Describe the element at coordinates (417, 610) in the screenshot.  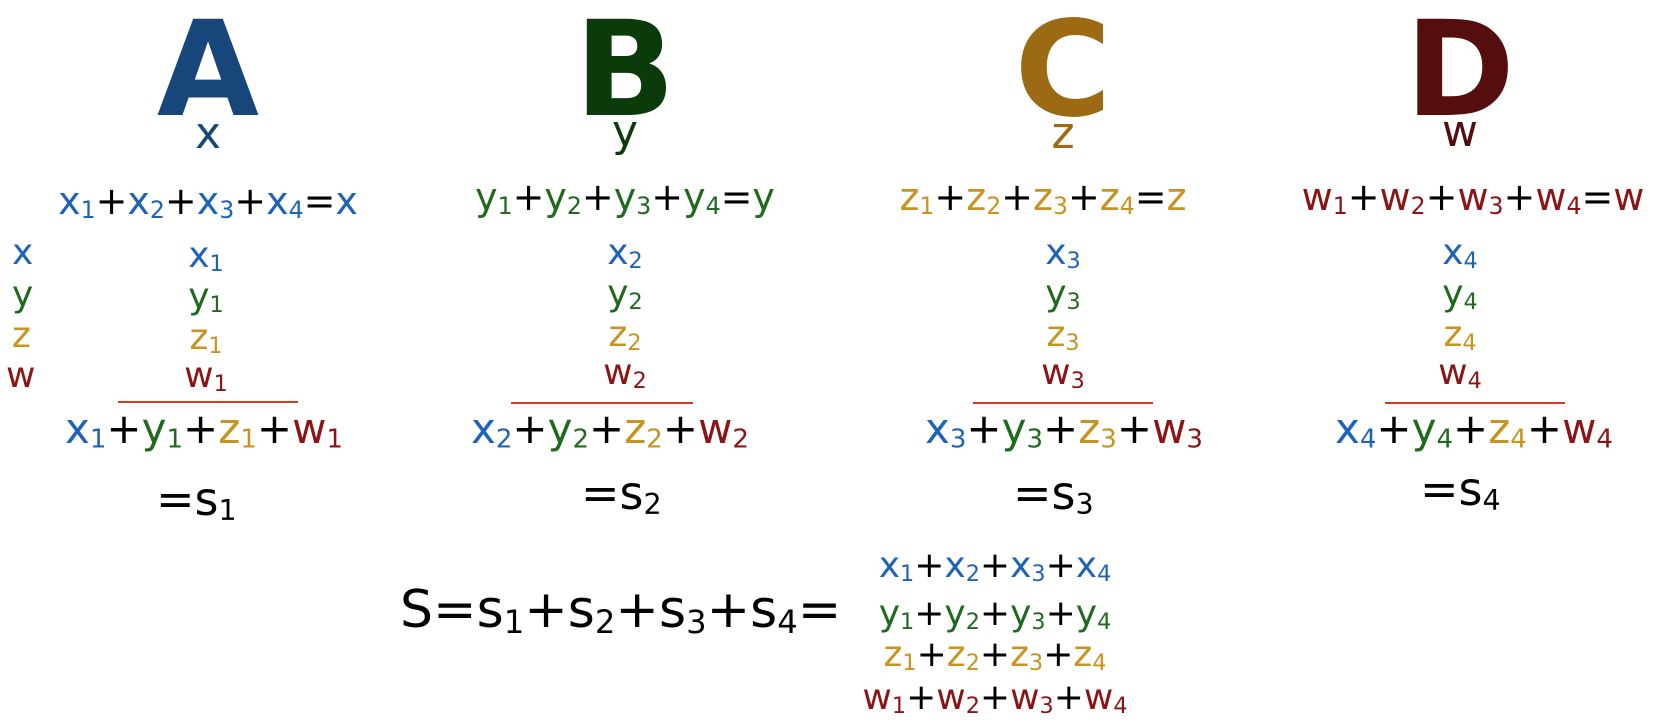
I see `math-token: S` at that location.